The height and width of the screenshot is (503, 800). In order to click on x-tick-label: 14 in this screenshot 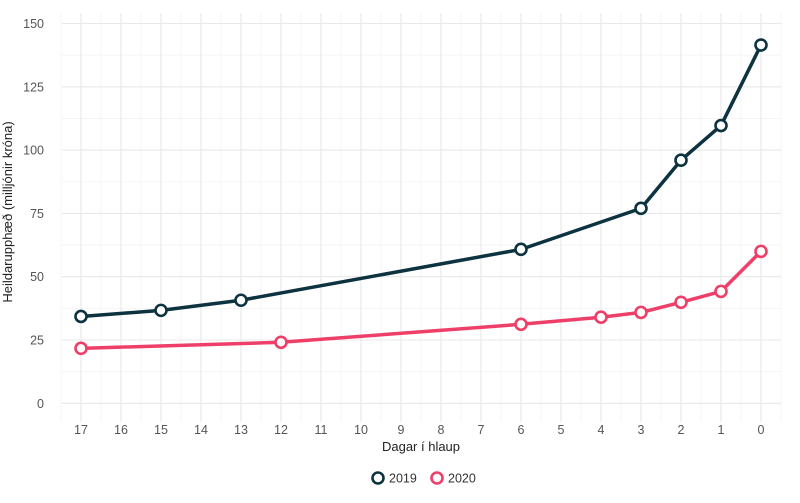, I will do `click(201, 430)`.